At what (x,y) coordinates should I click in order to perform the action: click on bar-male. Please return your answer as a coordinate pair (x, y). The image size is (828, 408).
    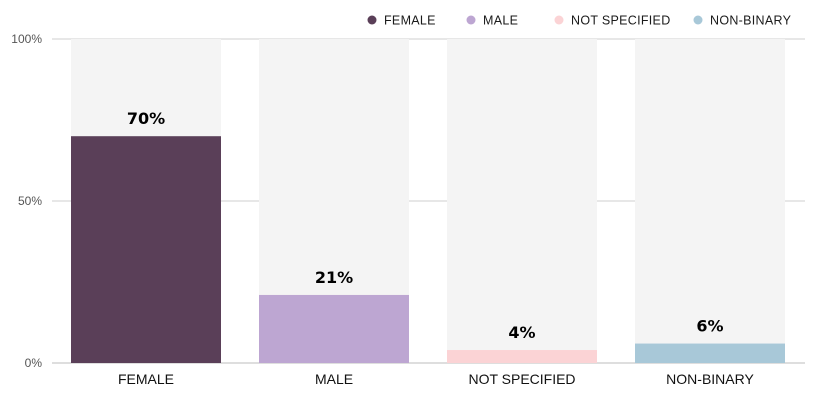
    Looking at the image, I should click on (334, 328).